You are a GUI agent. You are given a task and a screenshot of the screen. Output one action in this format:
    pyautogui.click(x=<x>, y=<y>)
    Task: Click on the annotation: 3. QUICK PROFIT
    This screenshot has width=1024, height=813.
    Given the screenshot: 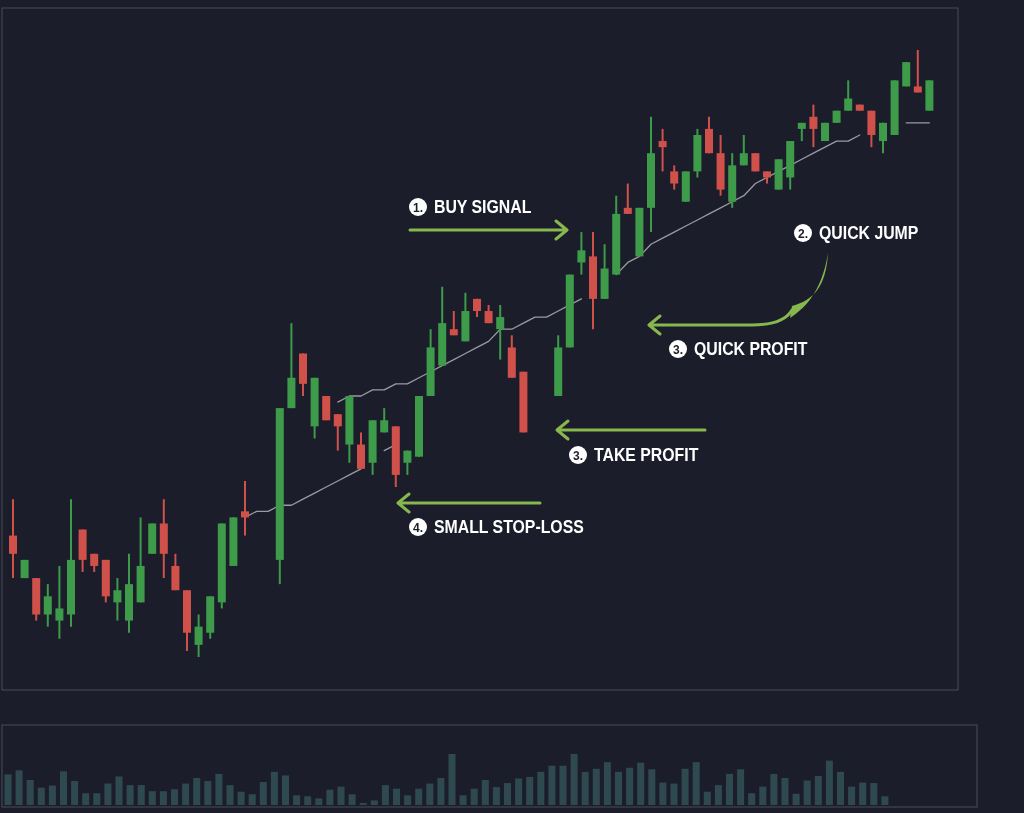 What is the action you would take?
    pyautogui.click(x=740, y=349)
    